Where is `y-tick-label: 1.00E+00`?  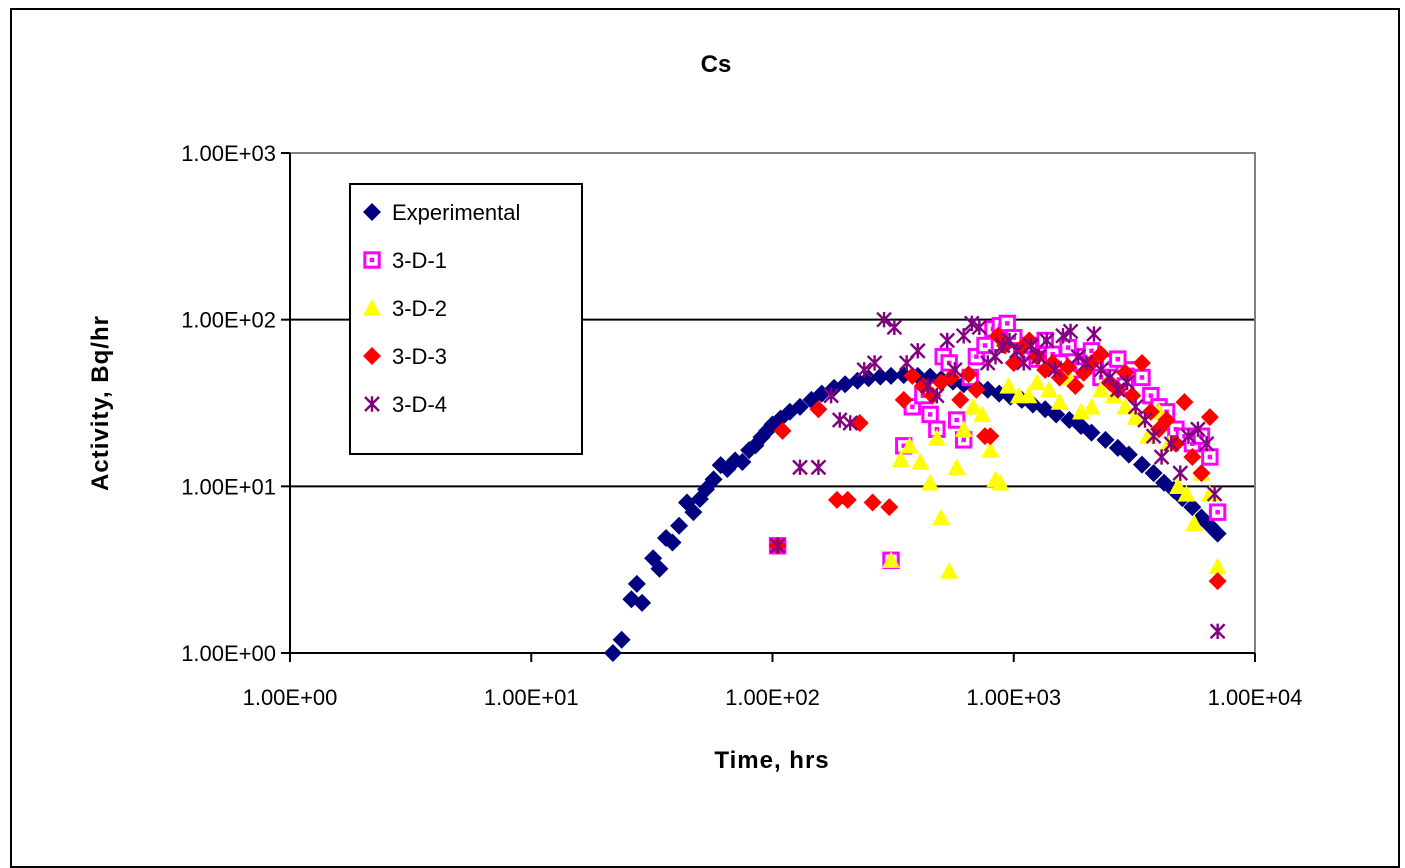
y-tick-label: 1.00E+00 is located at coordinates (228, 653).